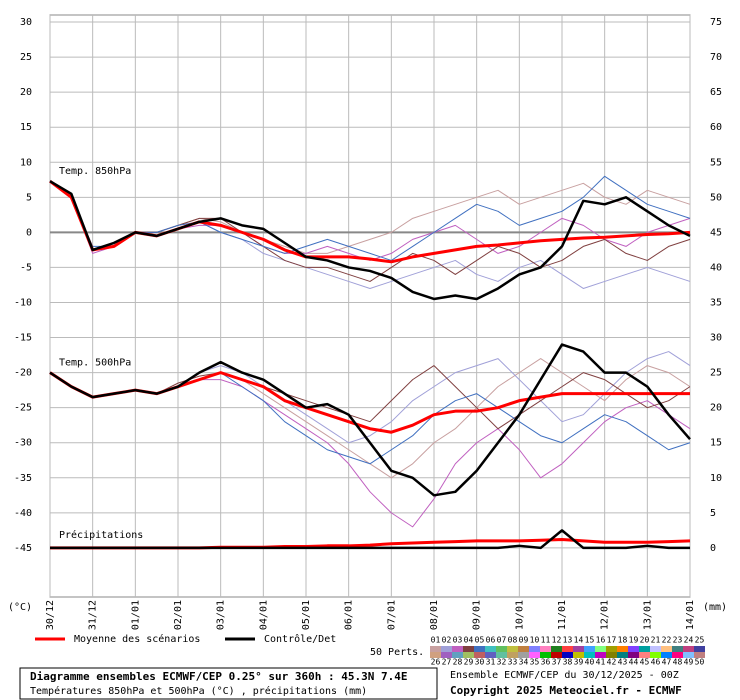 This screenshot has width=740, height=700. I want to click on member-label: 44, so click(634, 662).